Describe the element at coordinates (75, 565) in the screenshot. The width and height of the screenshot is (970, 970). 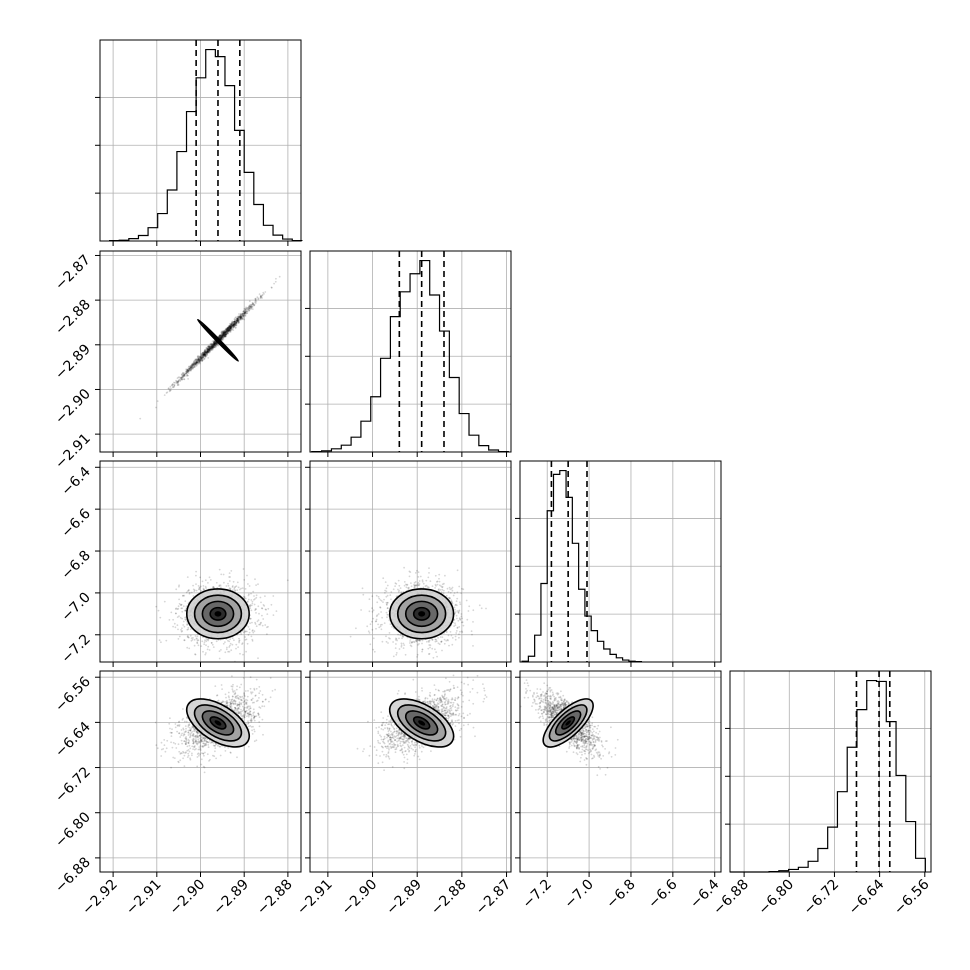
I see `y-tick-label: −6.8` at that location.